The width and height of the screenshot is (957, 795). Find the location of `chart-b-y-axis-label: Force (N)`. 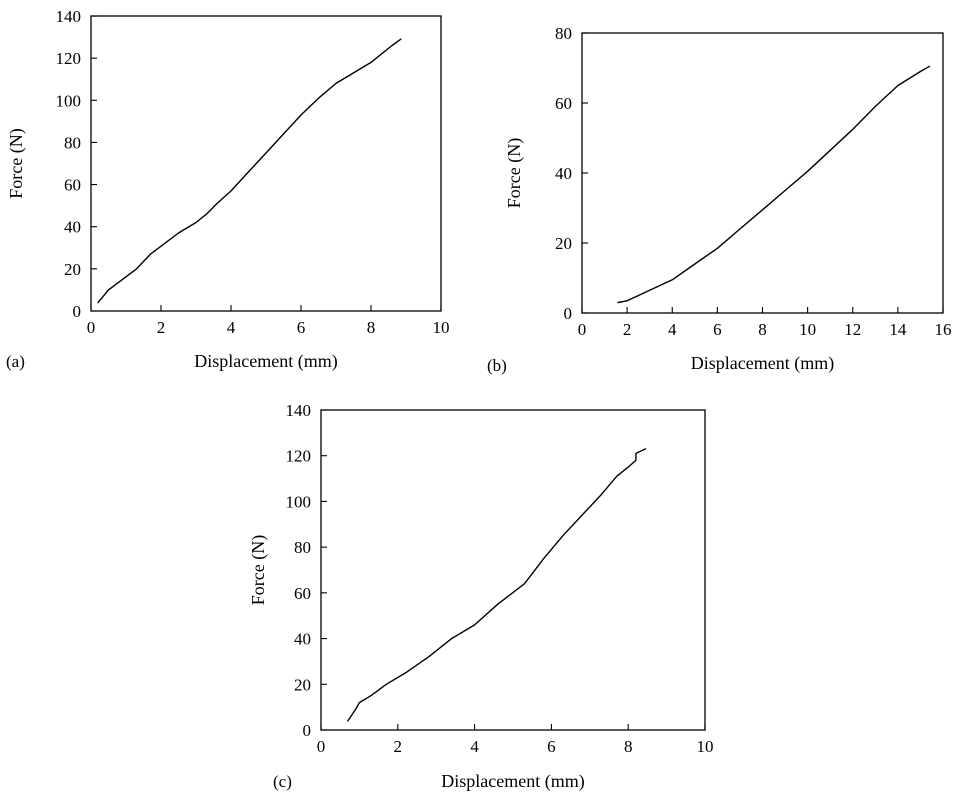

chart-b-y-axis-label: Force (N) is located at coordinates (514, 173).